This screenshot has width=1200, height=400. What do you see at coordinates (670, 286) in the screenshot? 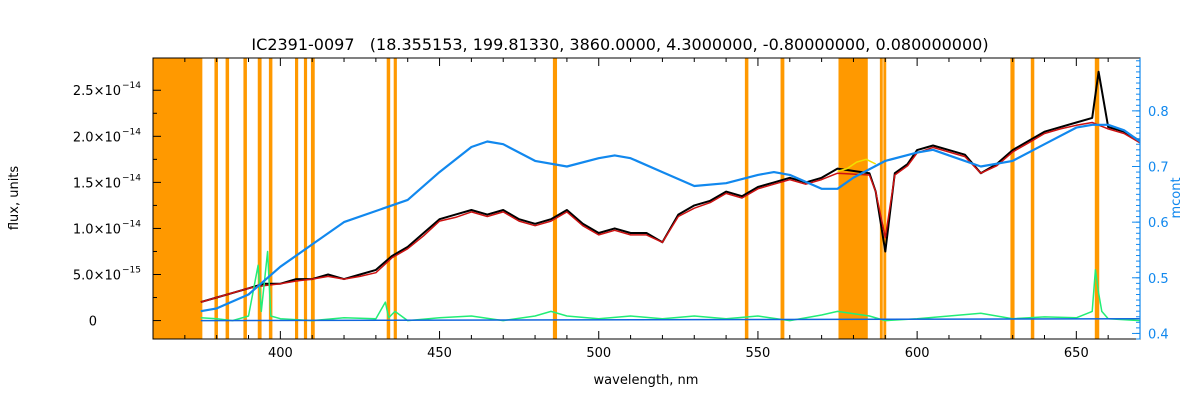
I see `series-residuals` at bounding box center [670, 286].